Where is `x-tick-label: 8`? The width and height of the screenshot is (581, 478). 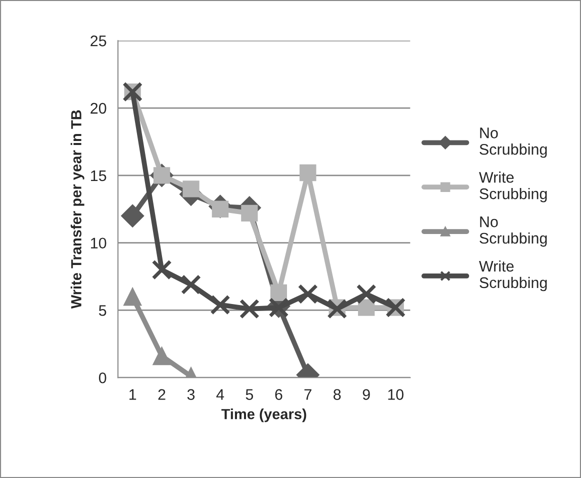 x-tick-label: 8 is located at coordinates (337, 394).